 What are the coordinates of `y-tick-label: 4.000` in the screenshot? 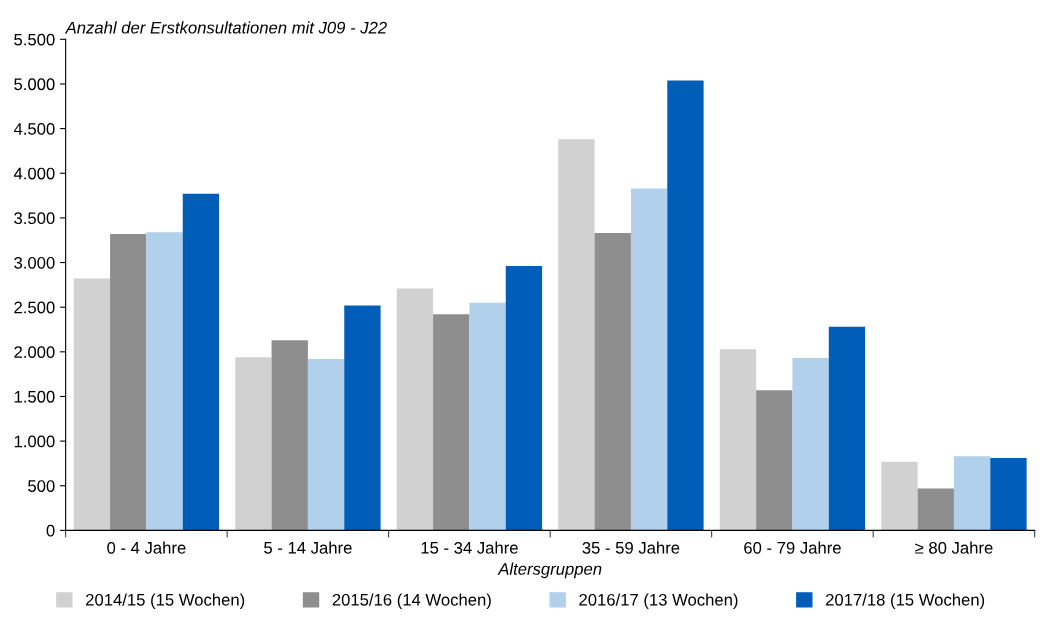 It's located at (34, 173).